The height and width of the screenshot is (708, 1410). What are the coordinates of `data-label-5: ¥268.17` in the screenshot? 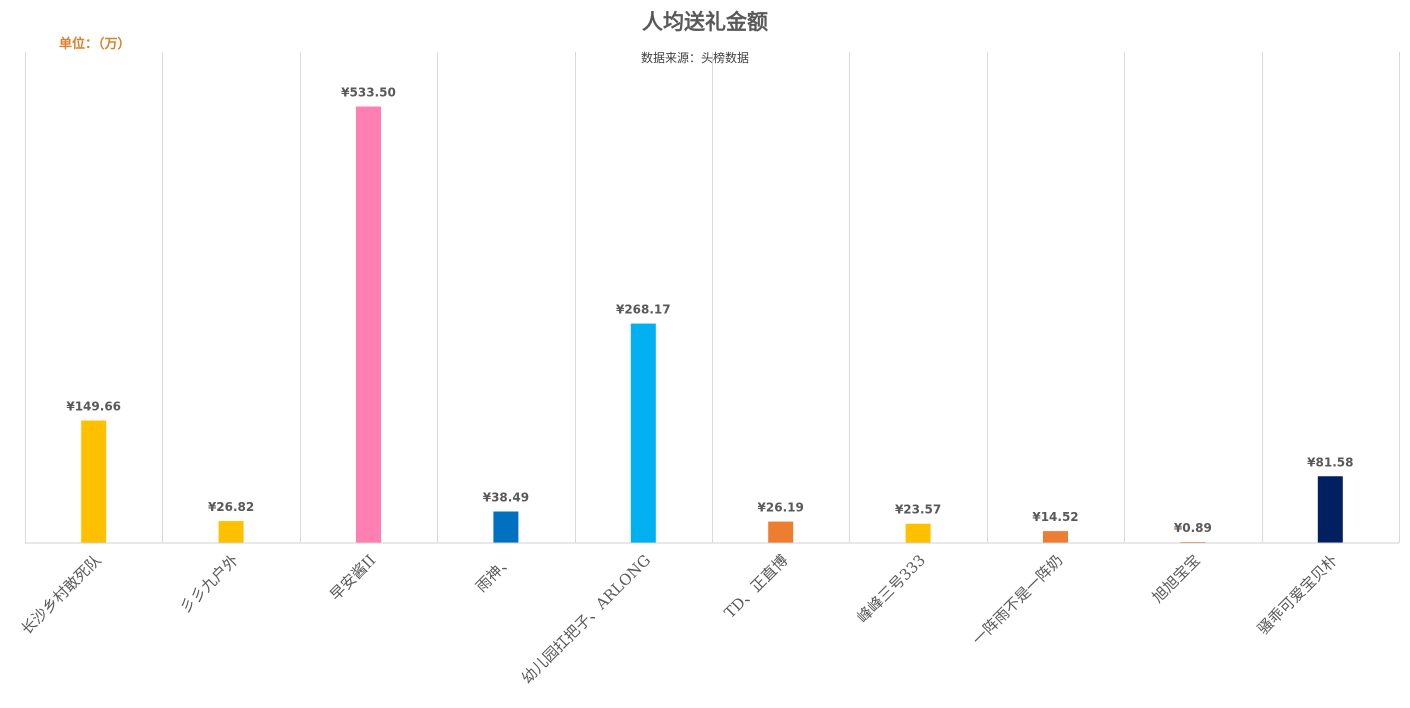 It's located at (643, 310).